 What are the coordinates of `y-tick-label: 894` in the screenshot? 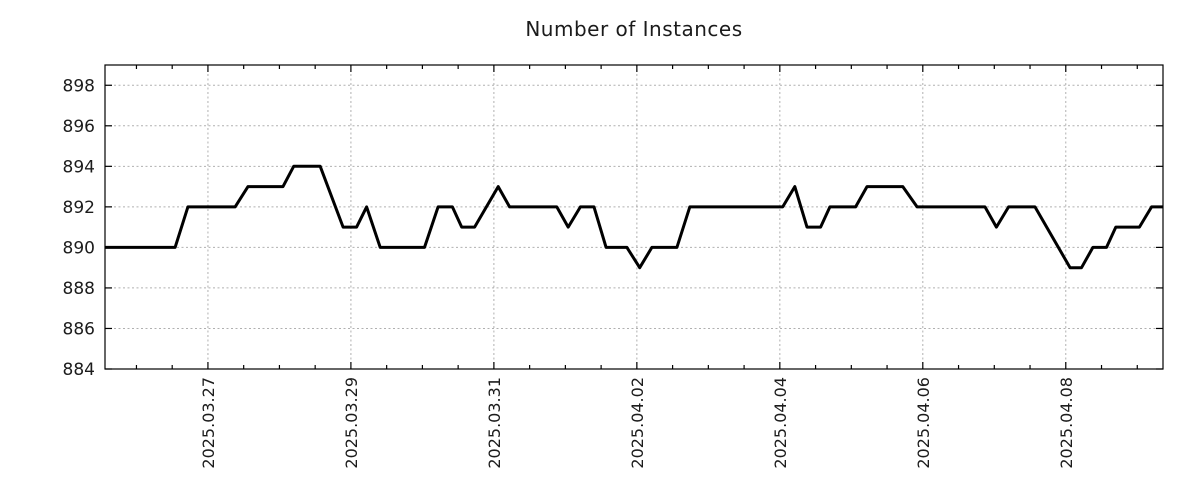 It's located at (79, 167).